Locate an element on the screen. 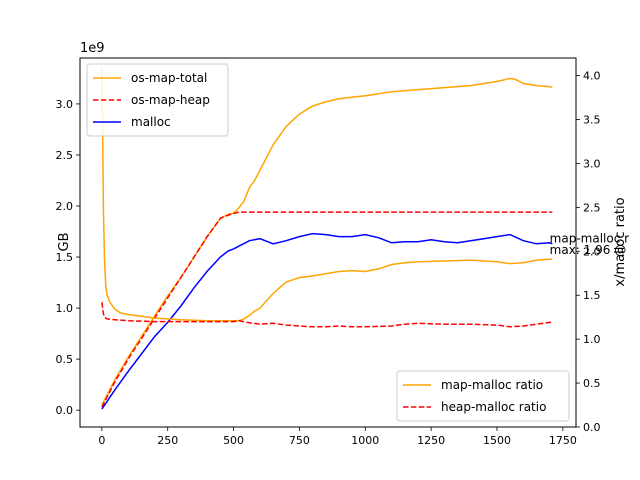  x-tick-label: 1250 is located at coordinates (431, 440).